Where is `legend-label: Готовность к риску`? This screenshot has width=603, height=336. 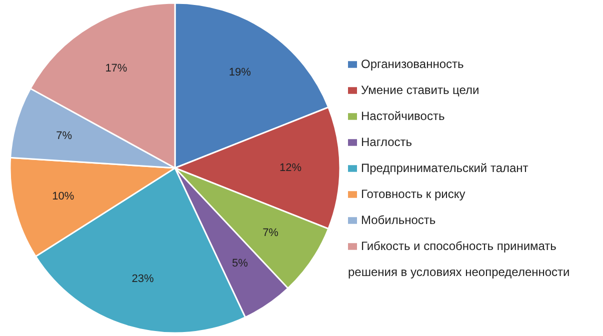 legend-label: Готовность к риску is located at coordinates (413, 194).